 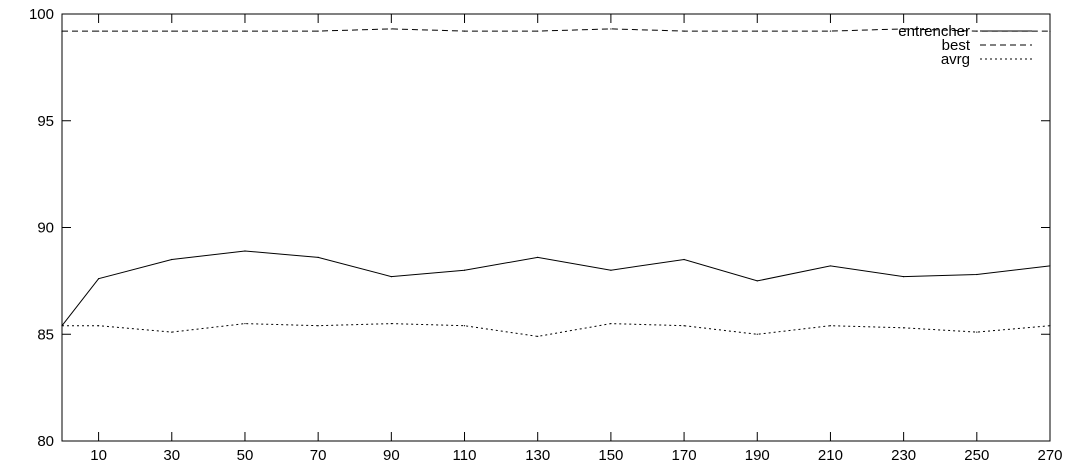 I want to click on x-tick-label: 170, so click(x=684, y=455).